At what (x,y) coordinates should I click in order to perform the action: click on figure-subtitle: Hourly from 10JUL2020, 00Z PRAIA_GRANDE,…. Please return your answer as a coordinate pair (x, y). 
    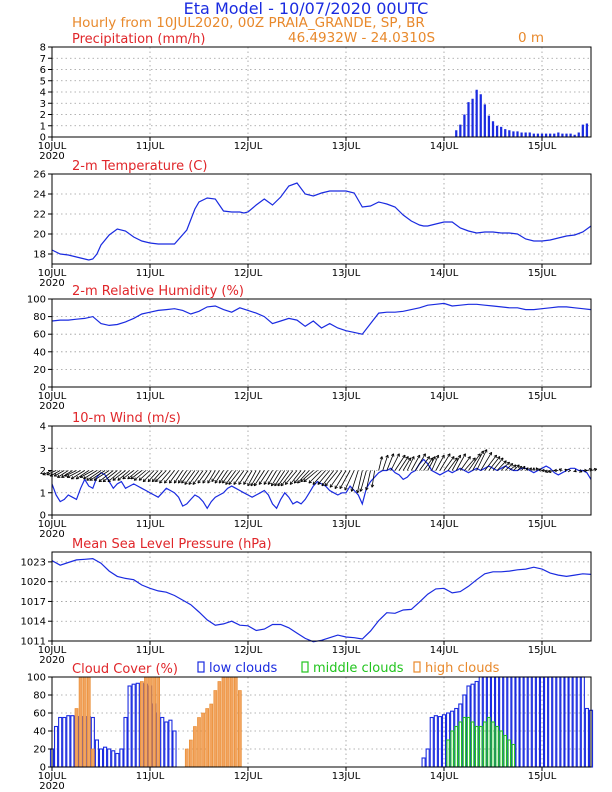
    Looking at the image, I should click on (248, 23).